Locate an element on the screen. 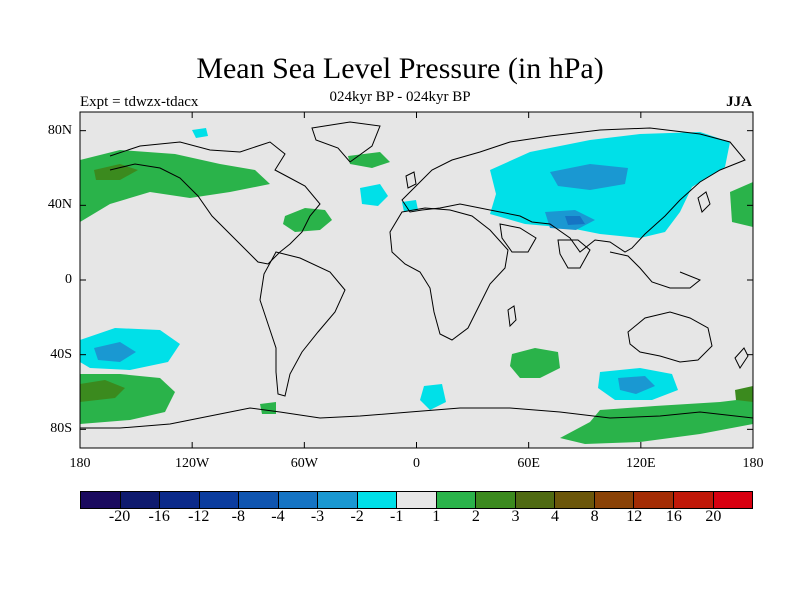  strong-negative-region-tibet is located at coordinates (575, 220).